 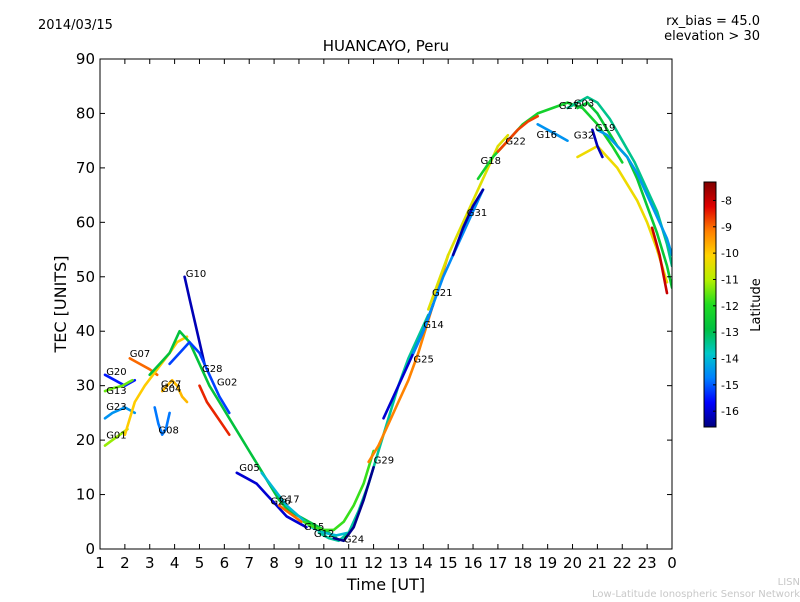 What do you see at coordinates (75, 25) in the screenshot?
I see `date-label: 2014/03/15` at bounding box center [75, 25].